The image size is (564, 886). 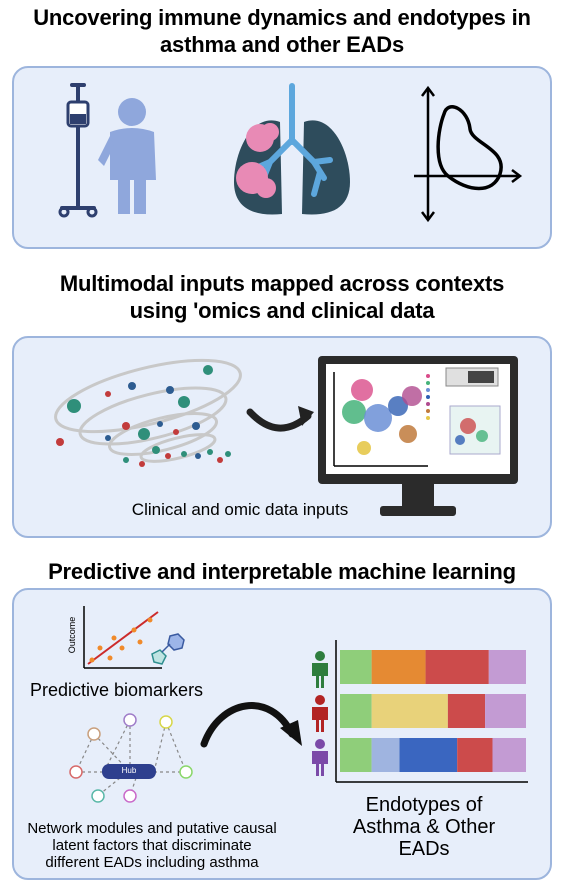 I want to click on endotypes-caption-line2: Asthma & Other, so click(x=424, y=827).